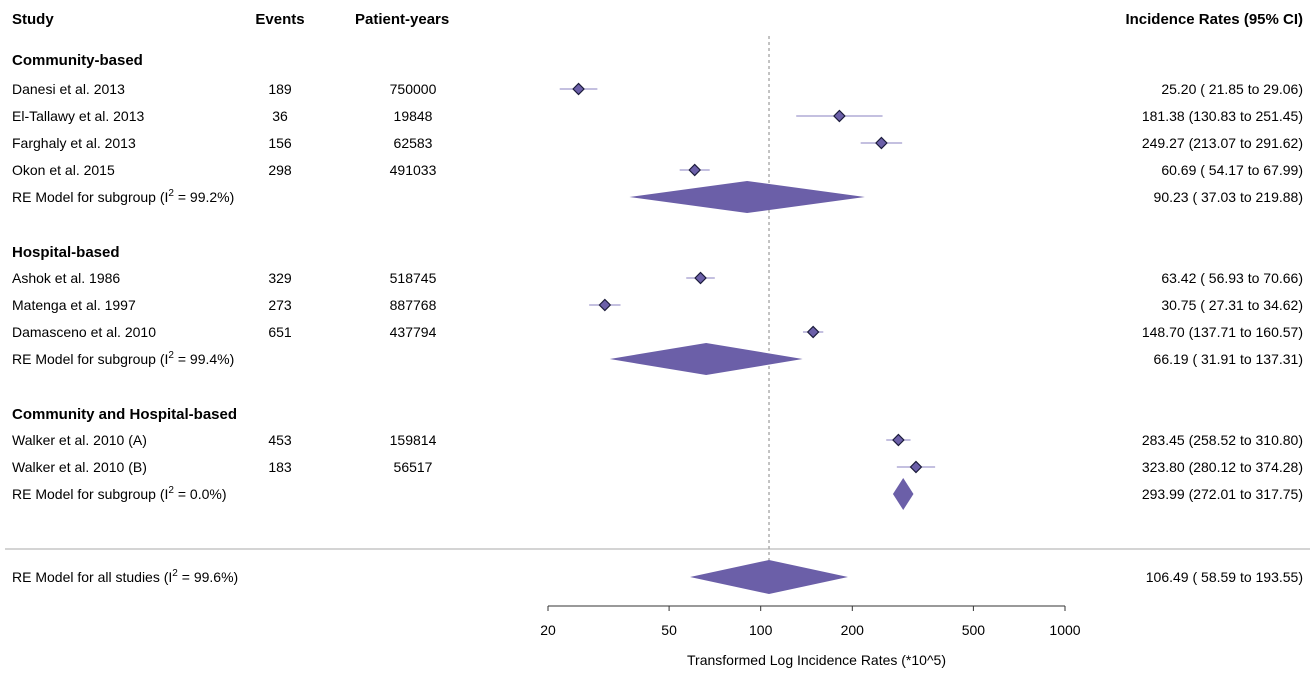  Describe the element at coordinates (125, 576) in the screenshot. I see `overall-summary-label: RE Model for all studies (I2 = 99.6%)` at that location.